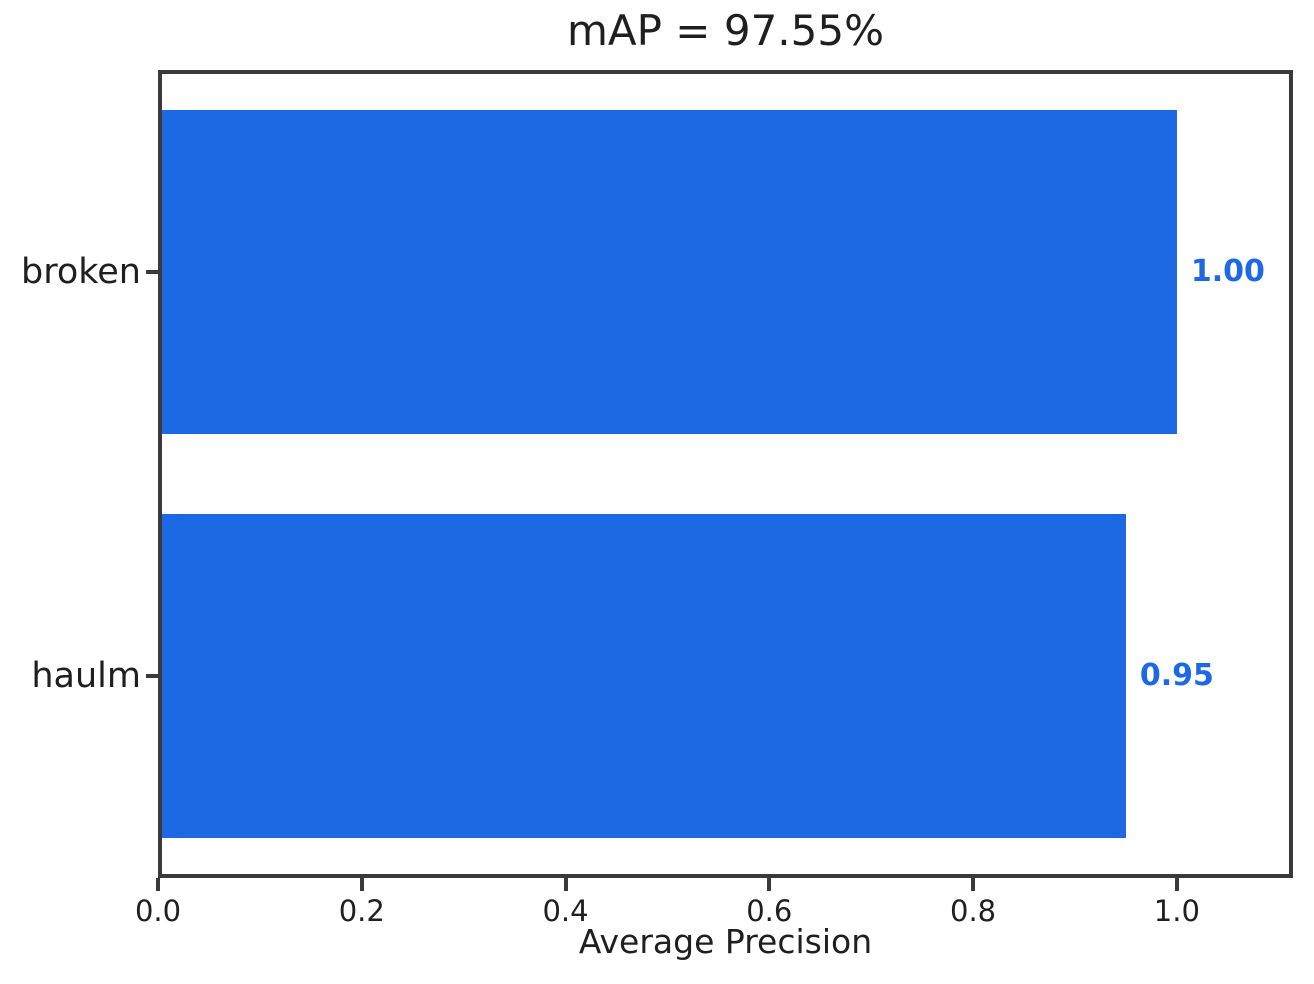  Describe the element at coordinates (86, 676) in the screenshot. I see `y-tick-label: haulm` at that location.